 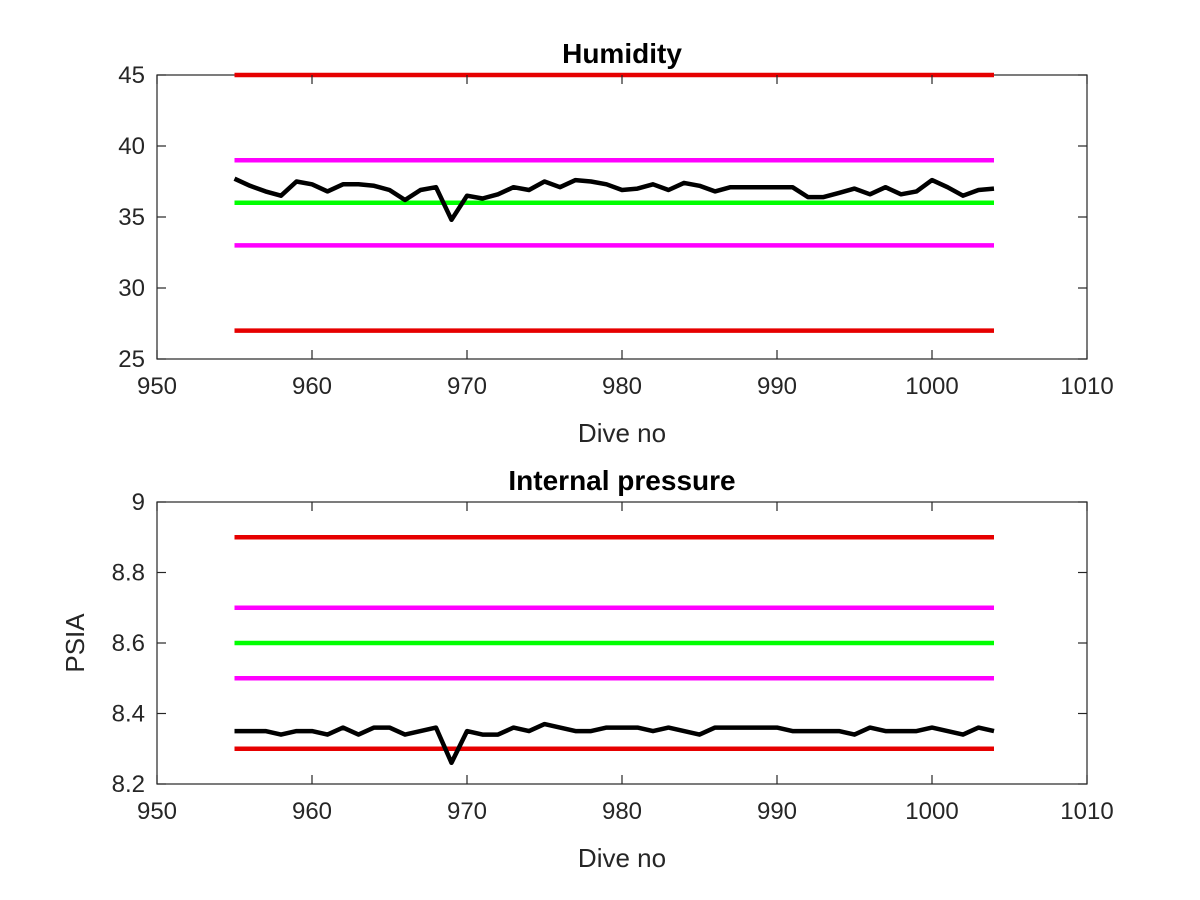 What do you see at coordinates (131, 359) in the screenshot?
I see `y-tick-label: 25` at bounding box center [131, 359].